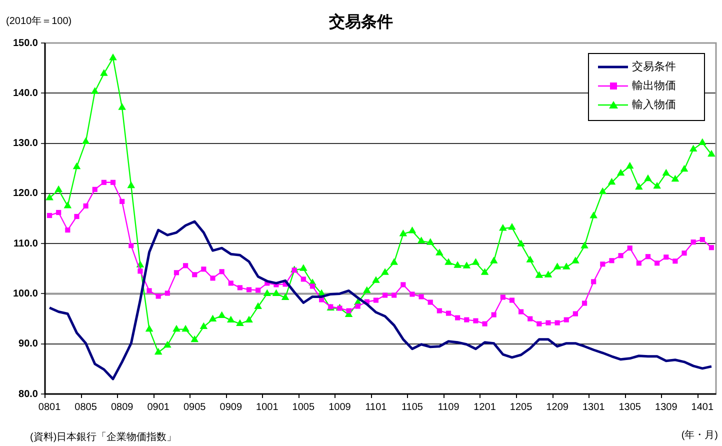 This screenshot has height=446, width=722. What do you see at coordinates (654, 105) in the screenshot?
I see `legend-label: 輸入物価` at bounding box center [654, 105].